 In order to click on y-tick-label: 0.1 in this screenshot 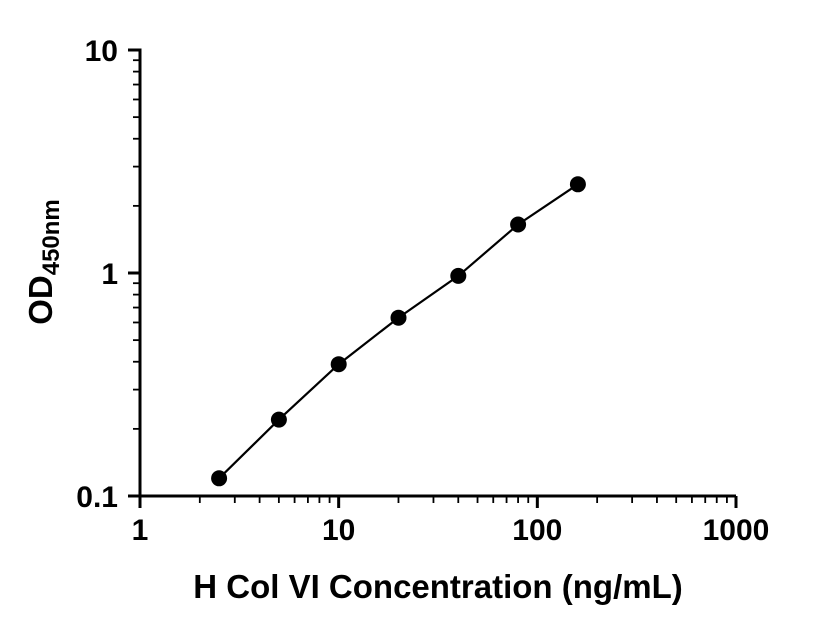, I will do `click(97, 497)`.